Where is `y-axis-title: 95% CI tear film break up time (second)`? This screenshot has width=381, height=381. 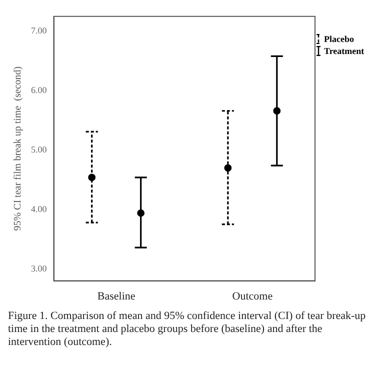
y-axis-title: 95% CI tear film break up time (second) is located at coordinates (18, 148).